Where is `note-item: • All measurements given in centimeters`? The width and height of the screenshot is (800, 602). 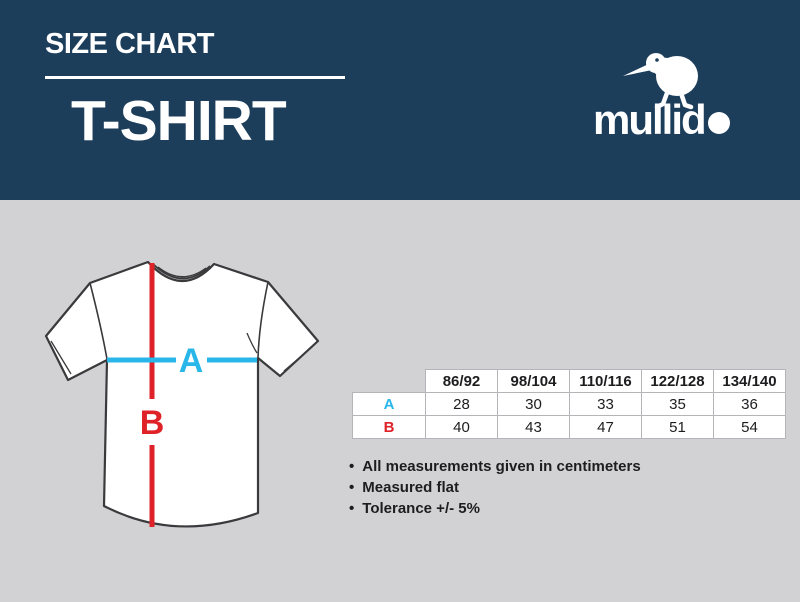
note-item: • All measurements given in centimeters is located at coordinates (495, 466).